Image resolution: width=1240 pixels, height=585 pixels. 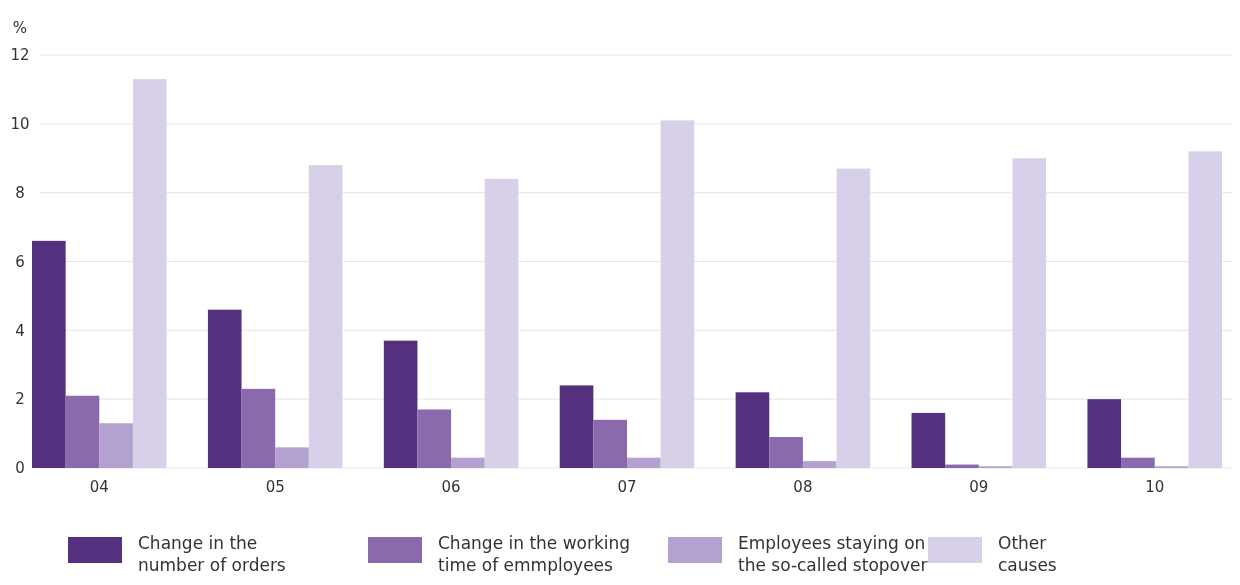 I want to click on x-tick-label: 07, so click(x=627, y=487).